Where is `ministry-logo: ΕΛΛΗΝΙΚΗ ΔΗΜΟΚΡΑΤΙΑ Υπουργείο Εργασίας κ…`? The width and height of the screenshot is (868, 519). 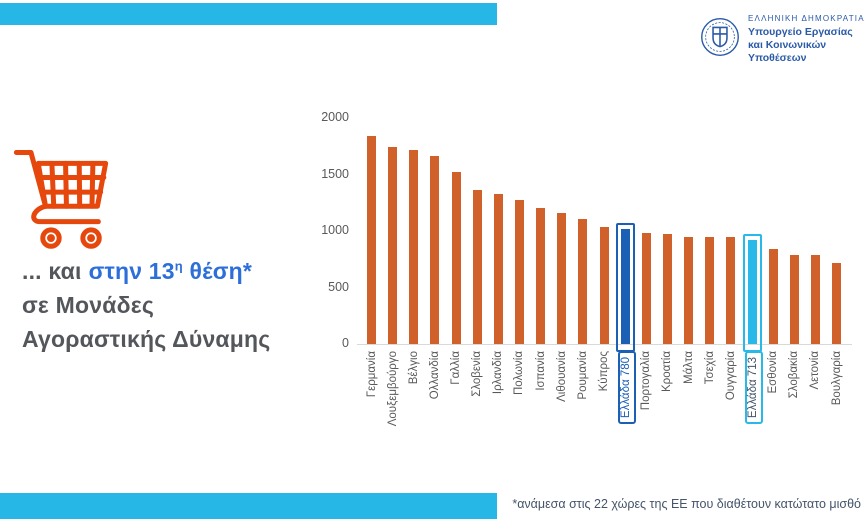 ministry-logo: ΕΛΛΗΝΙΚΗ ΔΗΜΟΚΡΑΤΙΑ Υπουργείο Εργασίας κ… is located at coordinates (784, 39).